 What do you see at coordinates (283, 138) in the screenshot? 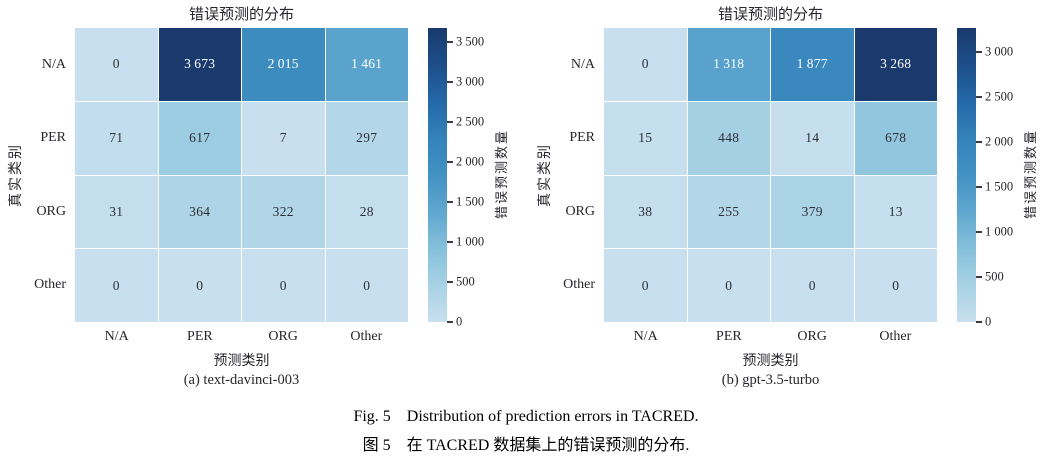
I see `heatmap-cell: 7` at bounding box center [283, 138].